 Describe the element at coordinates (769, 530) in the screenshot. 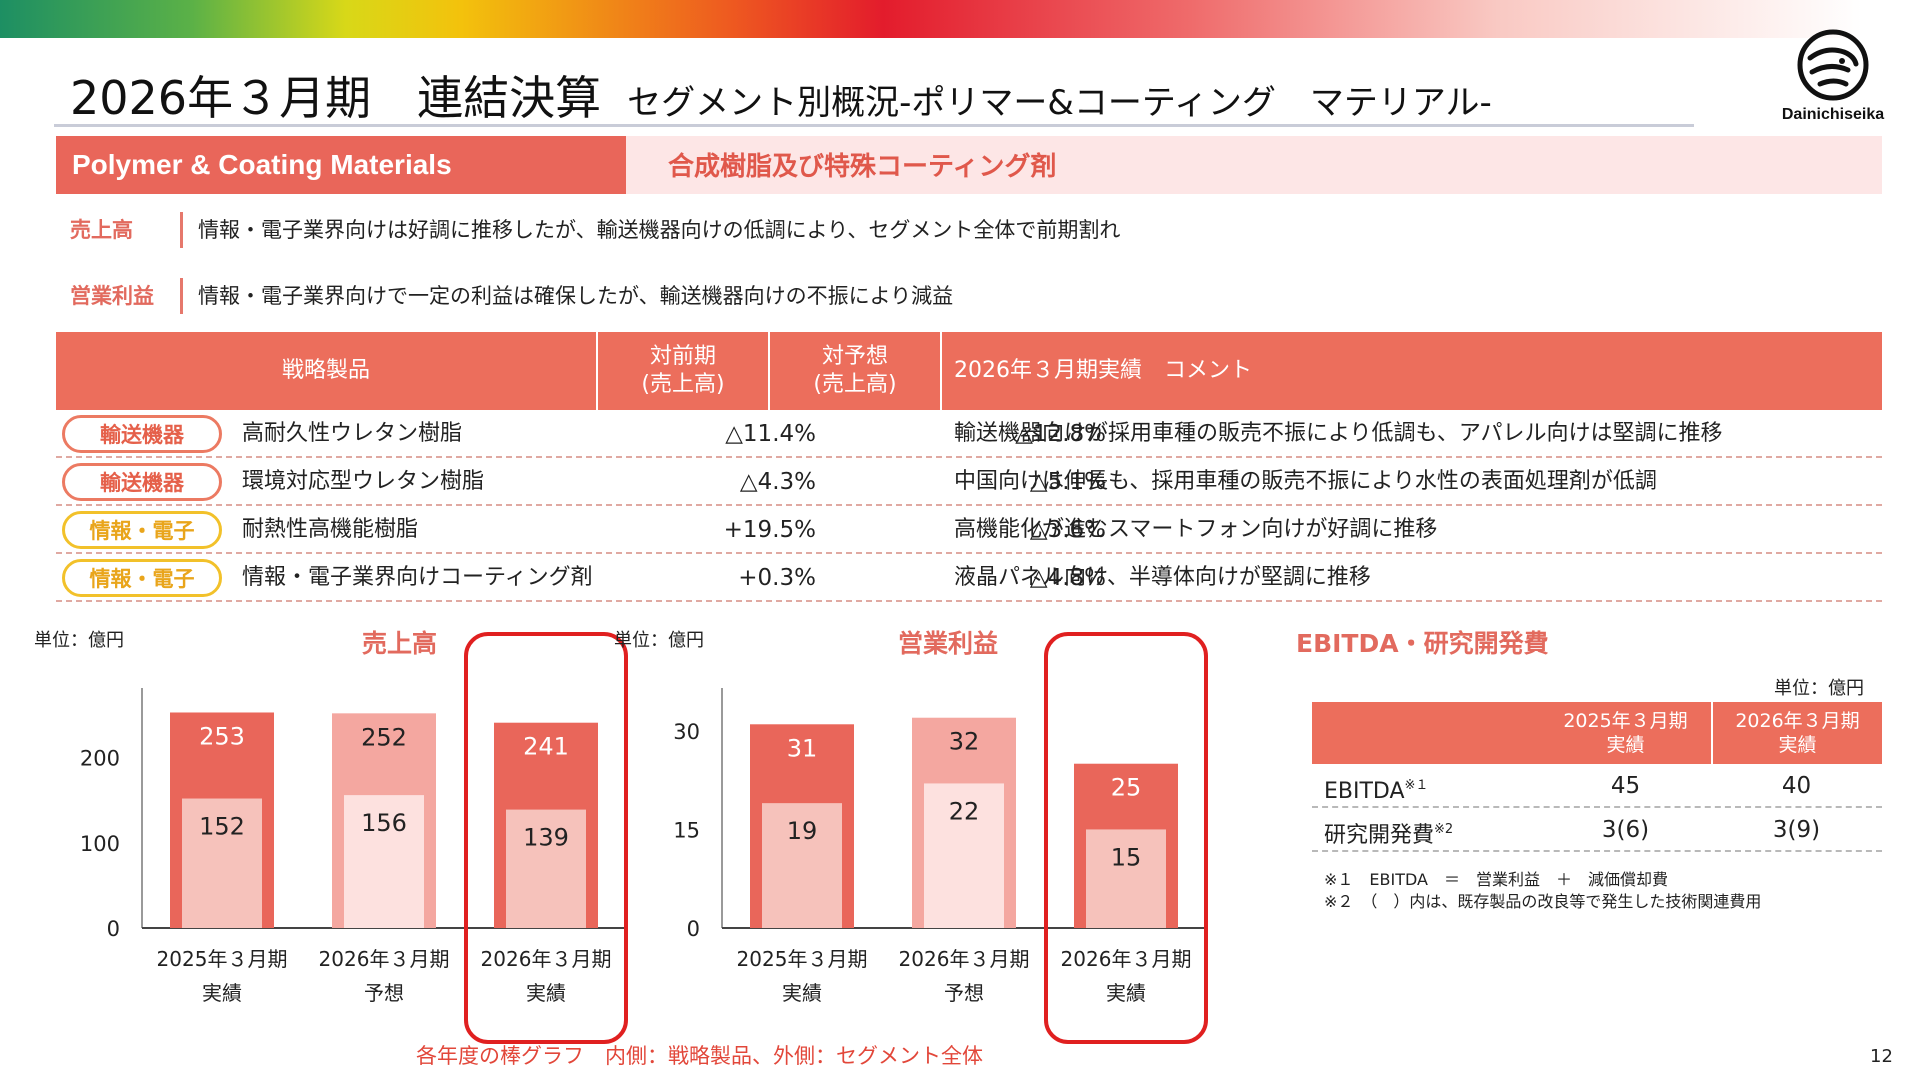

I see `vs-prev-value: +19.5%` at that location.